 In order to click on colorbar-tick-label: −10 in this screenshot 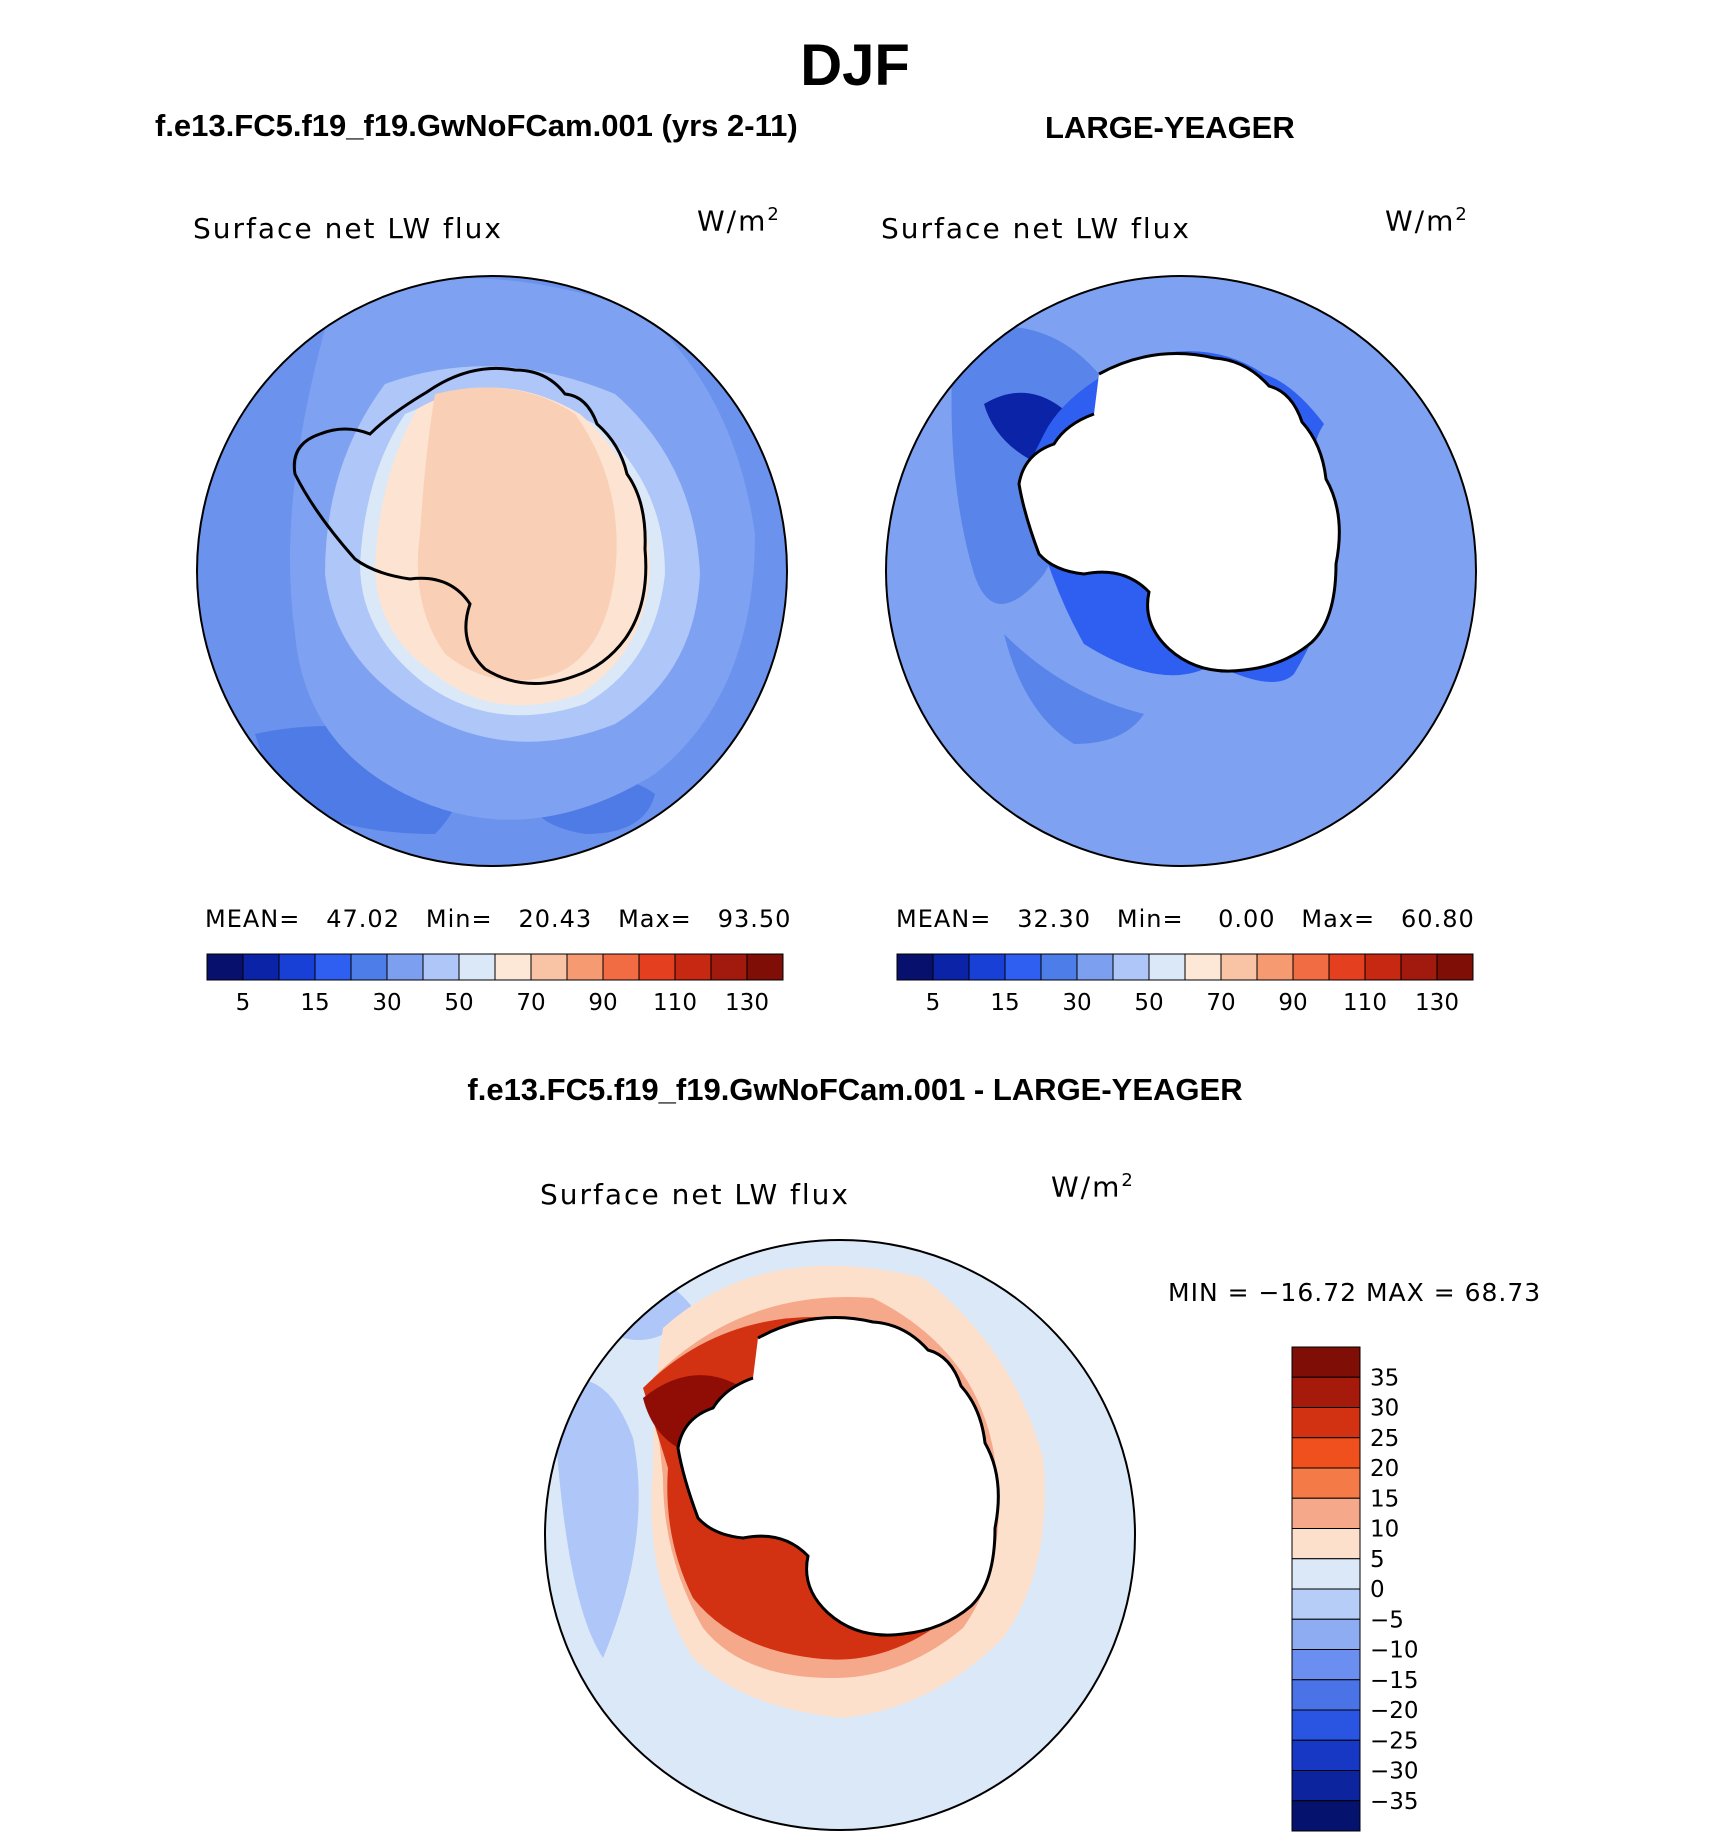, I will do `click(1394, 1651)`.